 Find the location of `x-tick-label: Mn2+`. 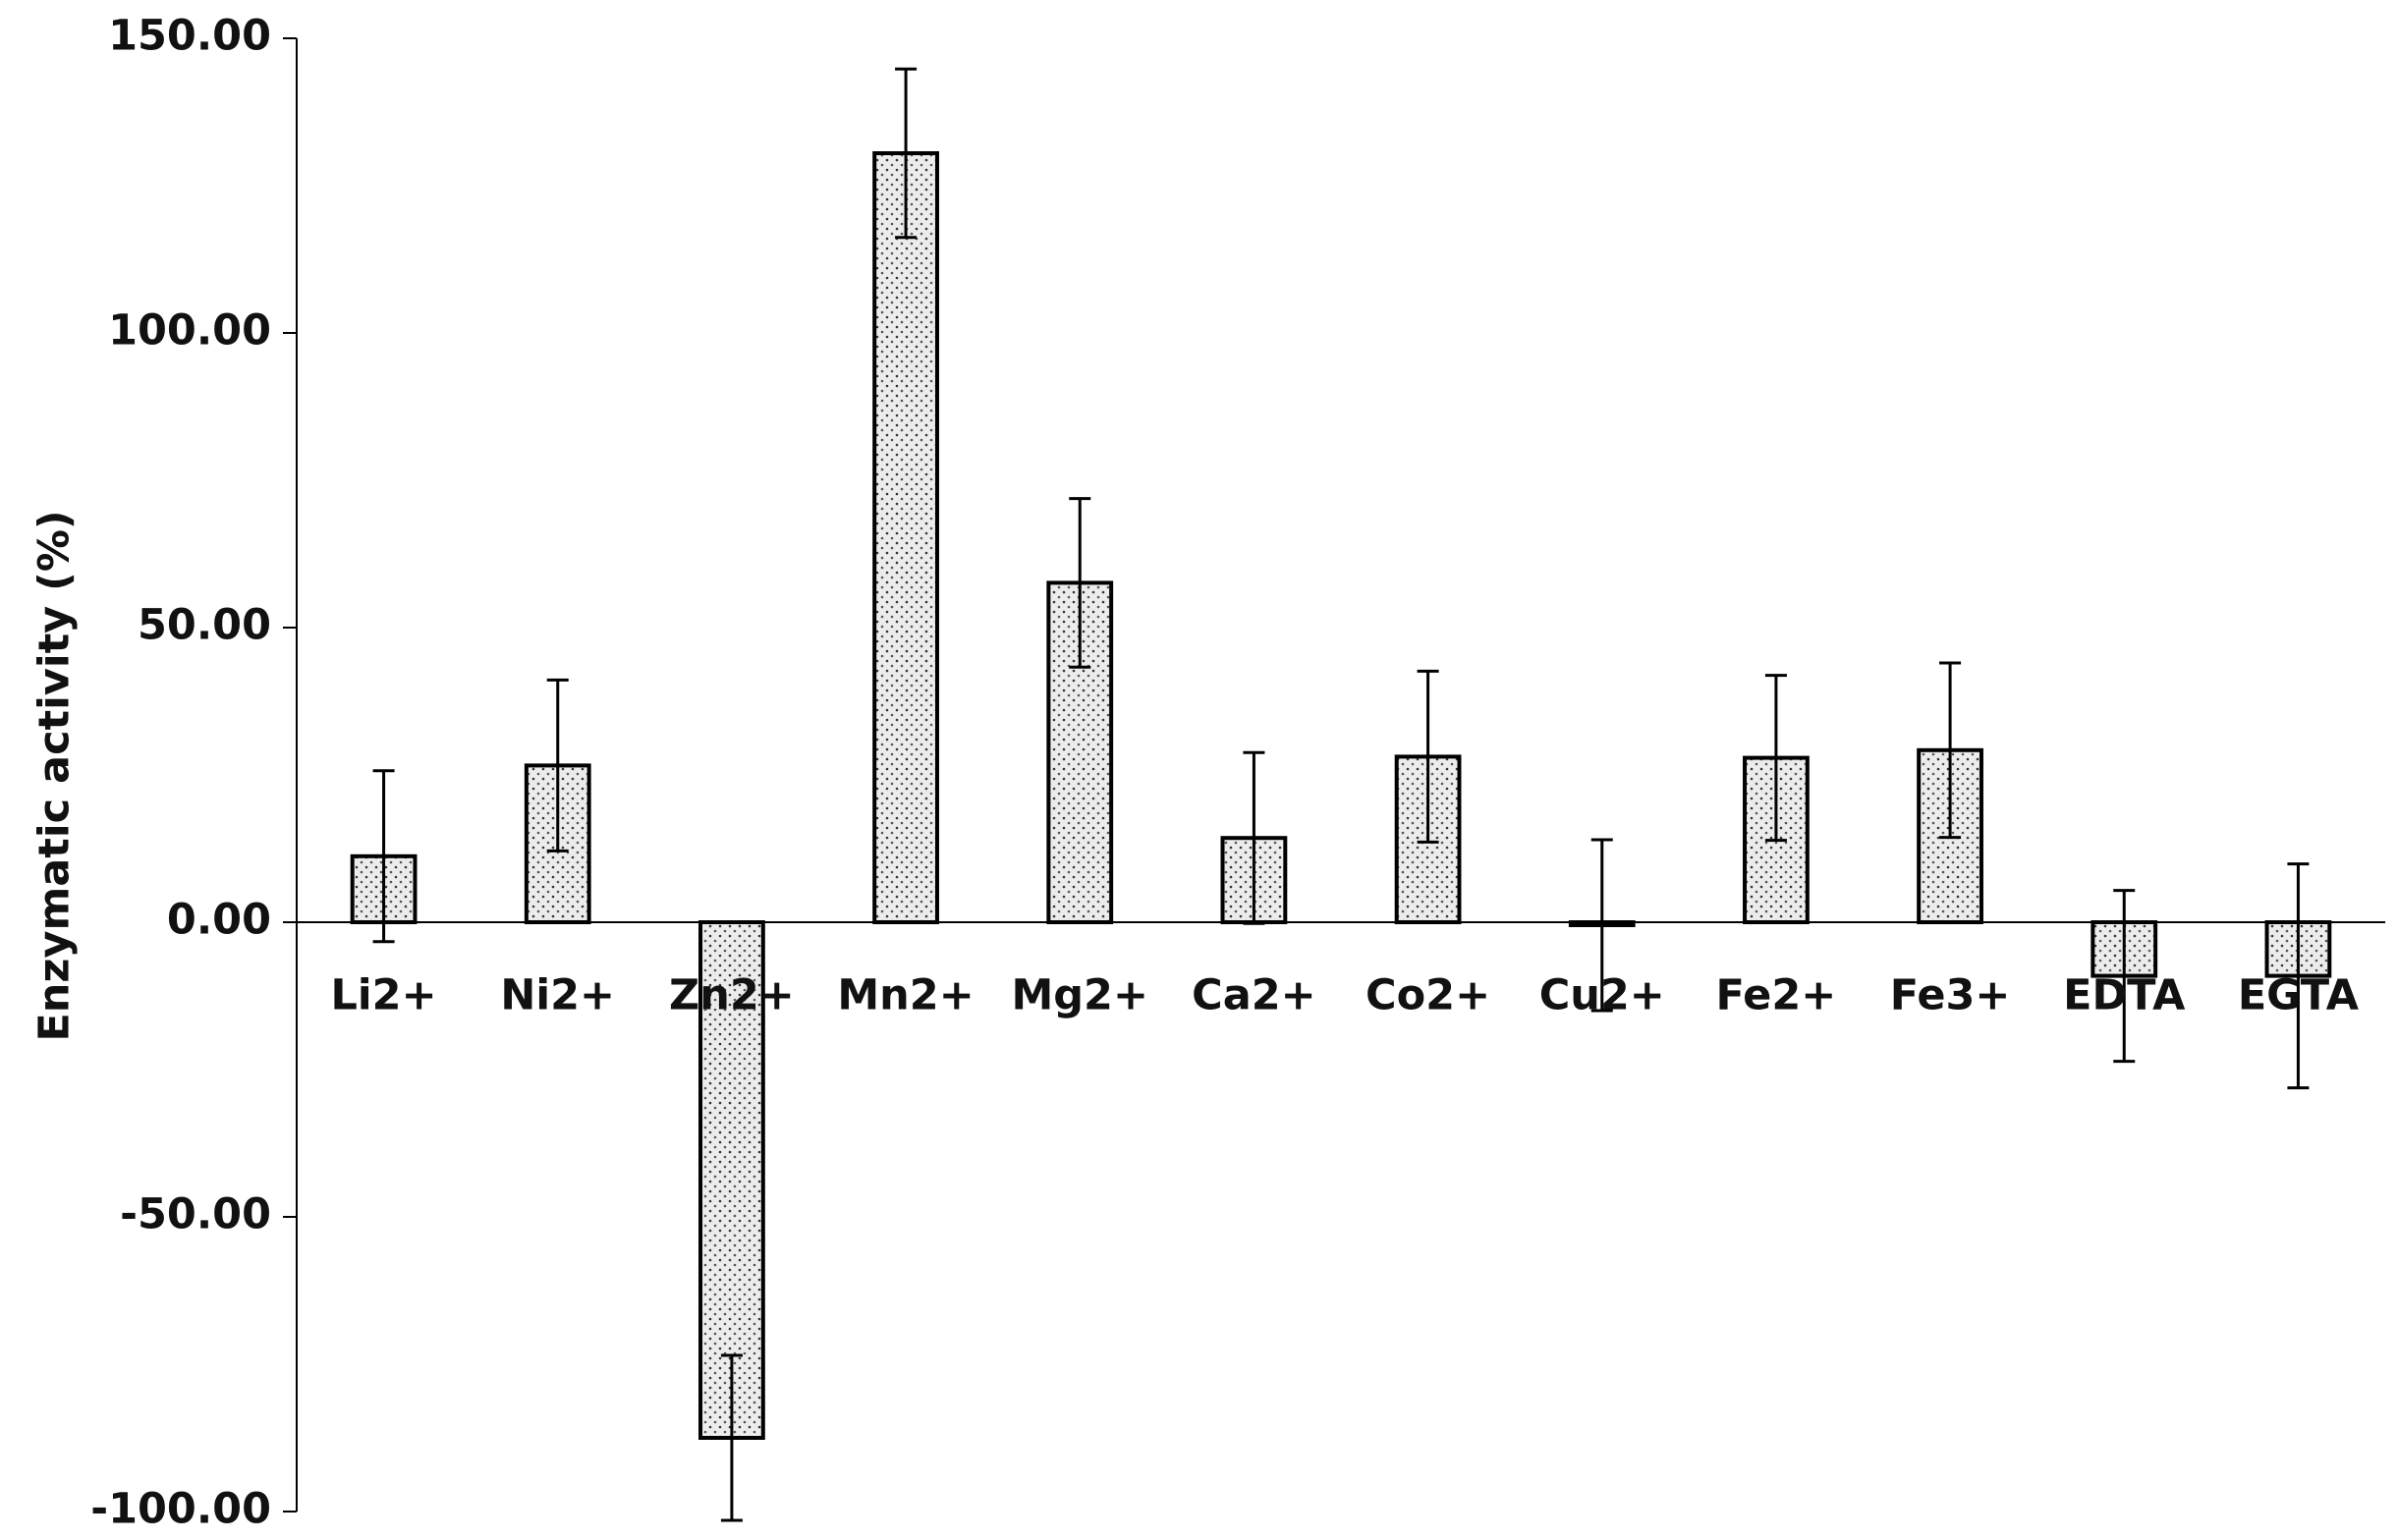

x-tick-label: Mn2+ is located at coordinates (905, 995).